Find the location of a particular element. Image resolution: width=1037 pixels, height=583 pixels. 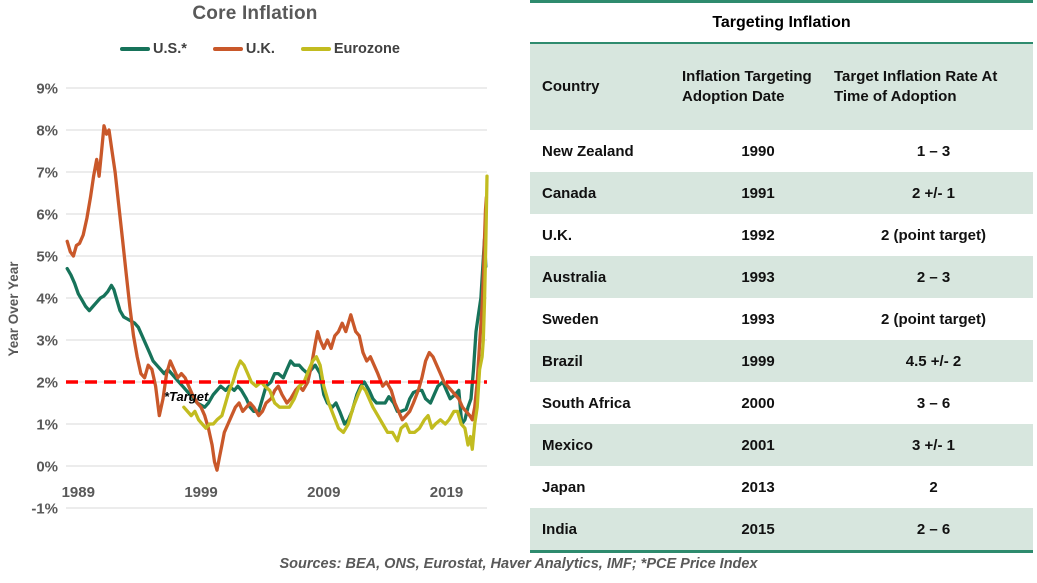

y-tick-label: 6% is located at coordinates (47, 215).